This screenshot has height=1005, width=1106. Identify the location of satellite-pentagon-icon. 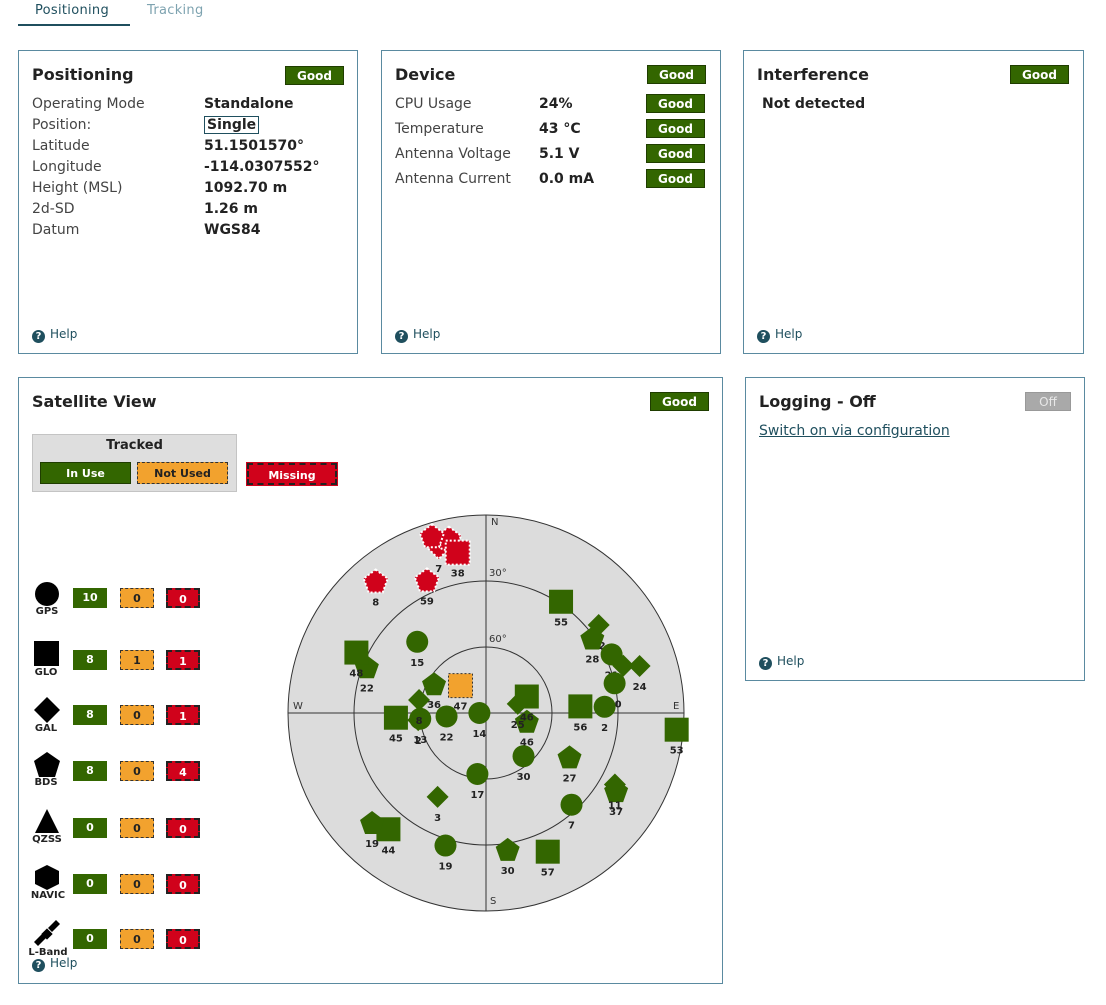
(372, 823).